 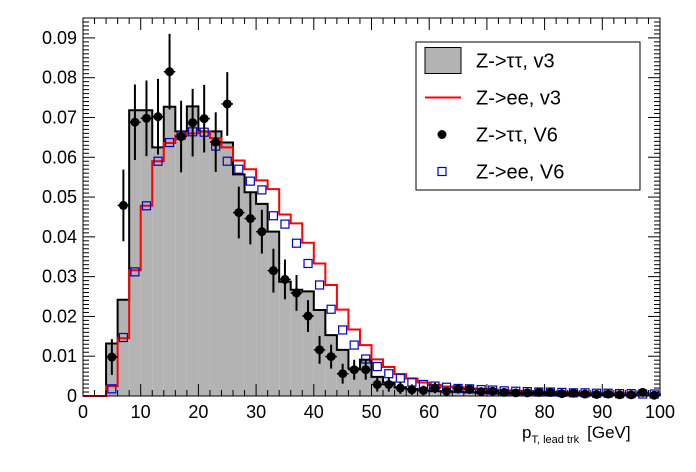 What do you see at coordinates (371, 412) in the screenshot?
I see `x-tick-label: 50` at bounding box center [371, 412].